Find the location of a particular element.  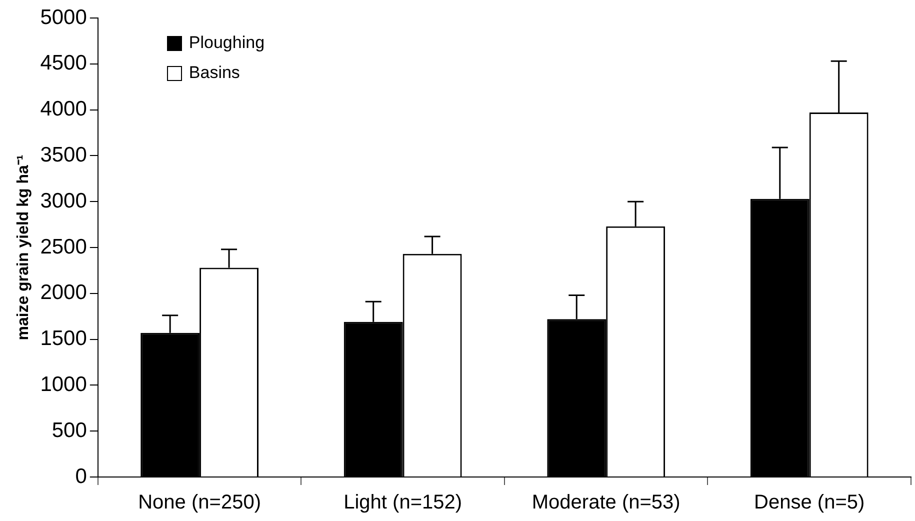

y-tick-label: 1500 is located at coordinates (63, 338).